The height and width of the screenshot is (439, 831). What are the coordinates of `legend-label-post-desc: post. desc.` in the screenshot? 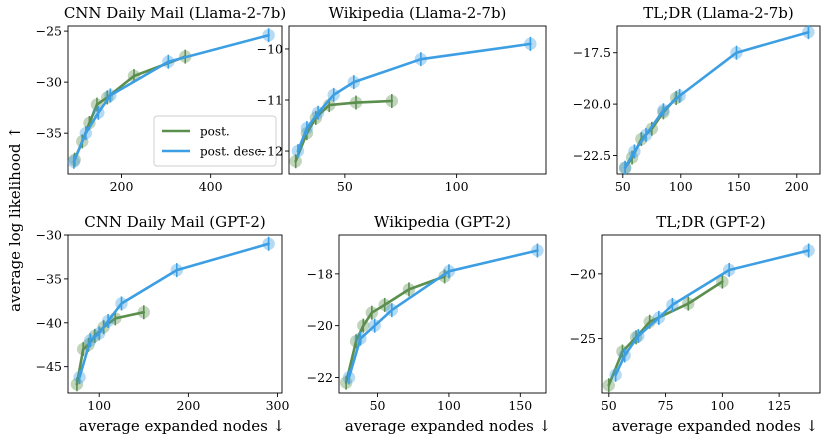 It's located at (232, 152).